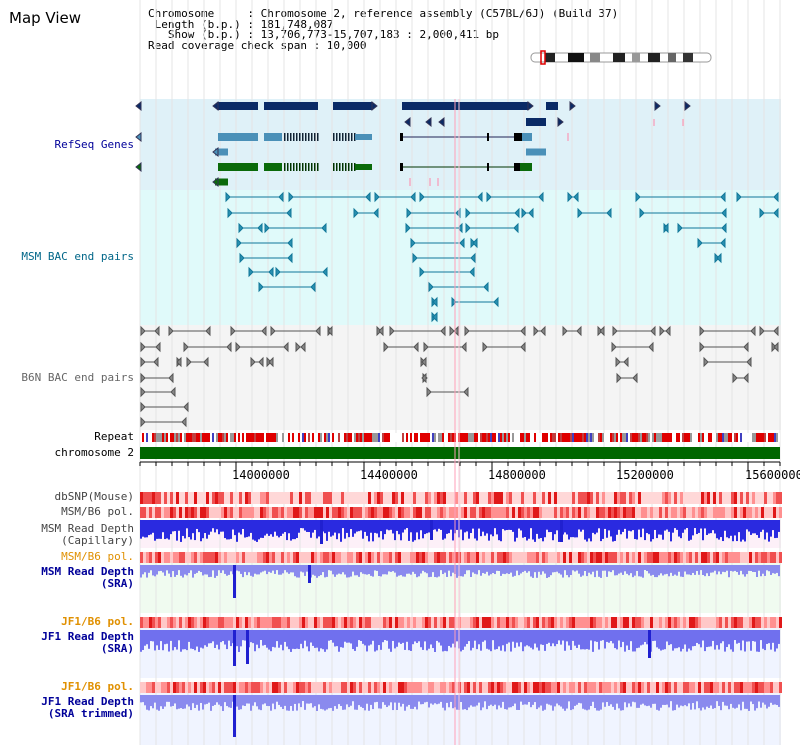 This screenshot has width=800, height=745. Describe the element at coordinates (502, 257) in the screenshot. I see `msm-bac-track` at that location.